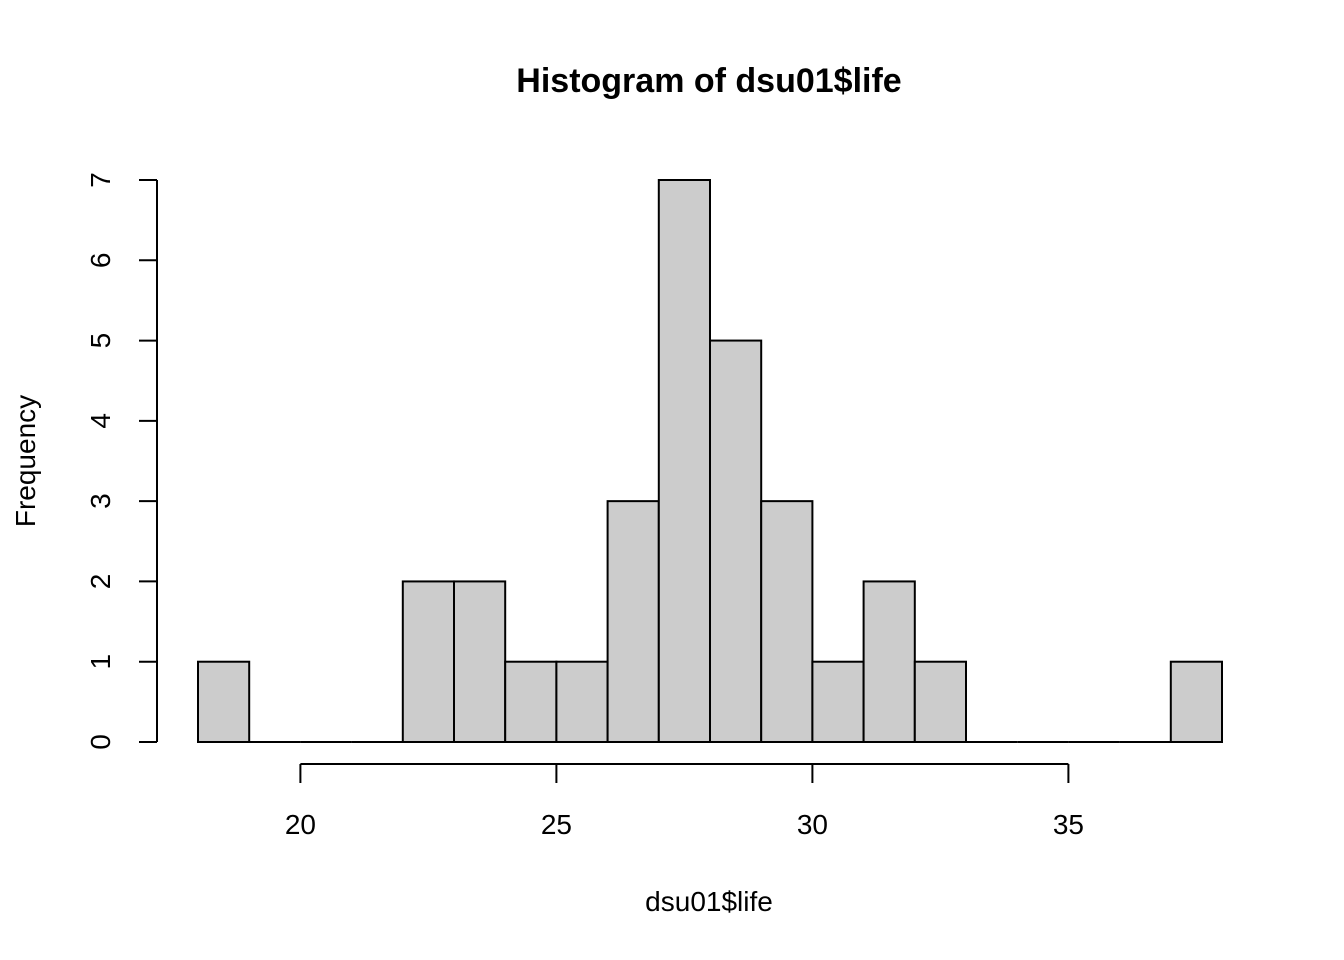 The image size is (1344, 960). I want to click on x-tick-label: 25, so click(556, 824).